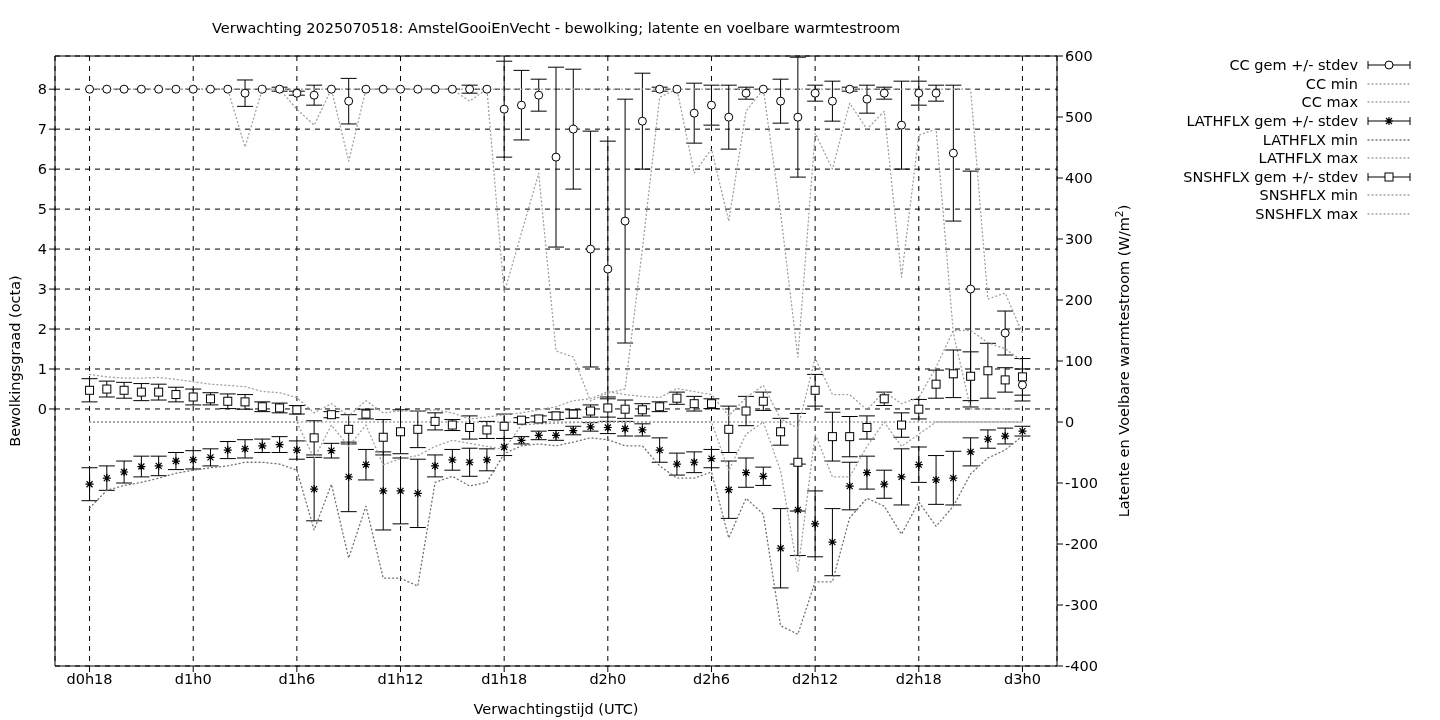 The image size is (1440, 720). Describe the element at coordinates (400, 679) in the screenshot. I see `x-tick-label: d1h12` at that location.